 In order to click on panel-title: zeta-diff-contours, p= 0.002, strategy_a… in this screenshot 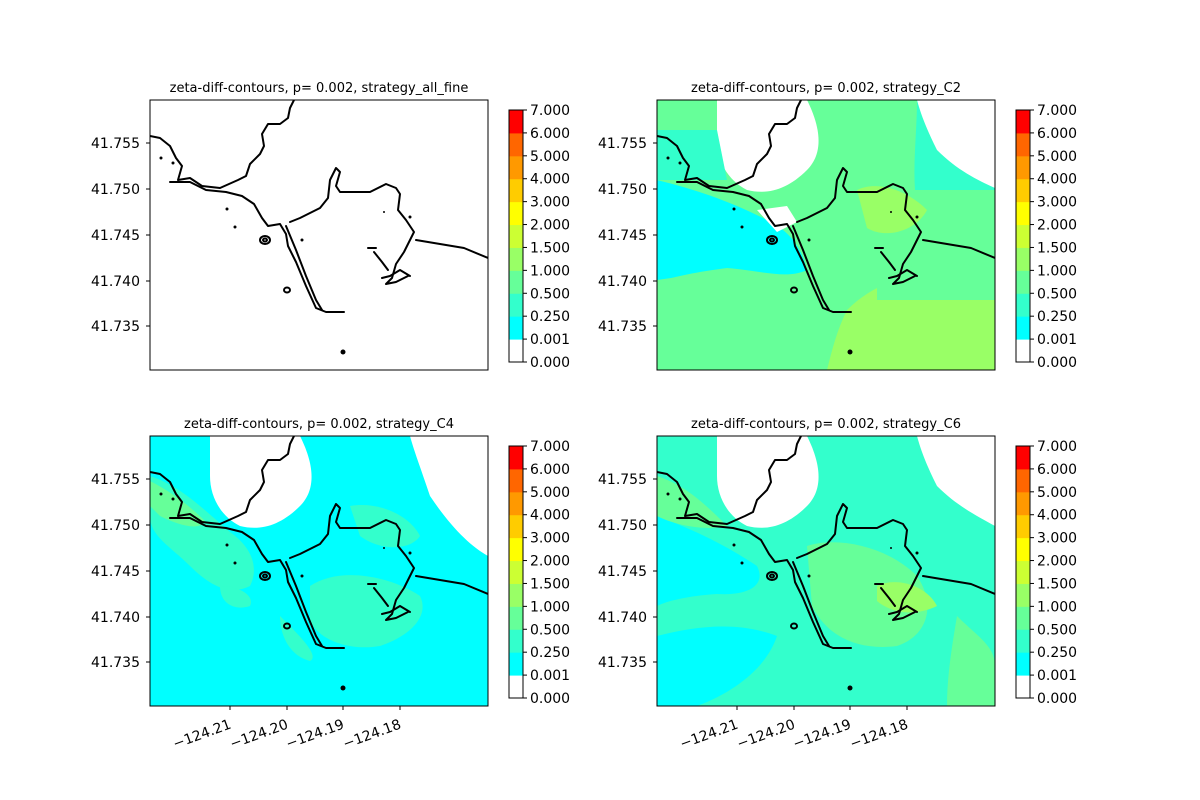, I will do `click(319, 88)`.